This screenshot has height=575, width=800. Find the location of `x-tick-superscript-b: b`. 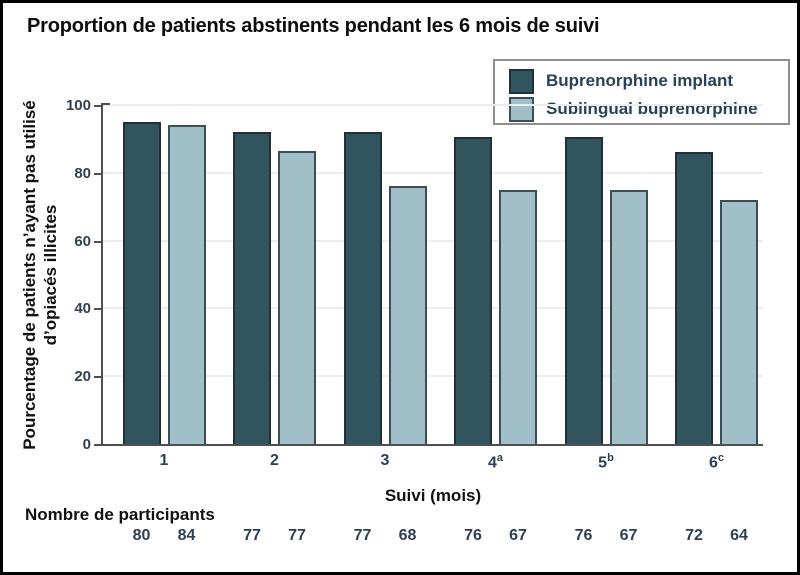

x-tick-superscript-b: b is located at coordinates (610, 458).